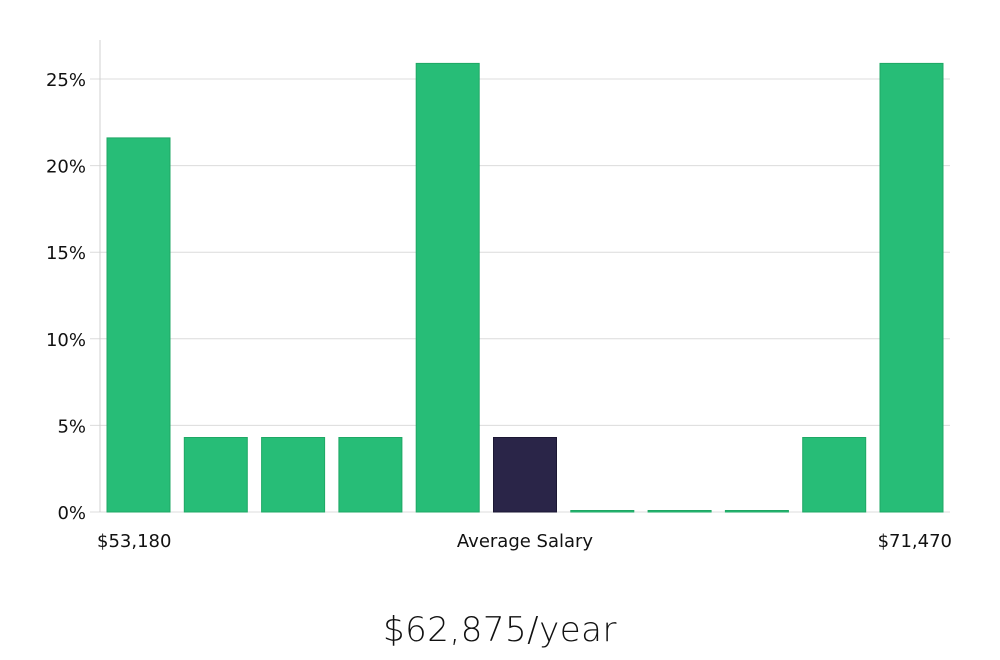  Describe the element at coordinates (134, 541) in the screenshot. I see `x-min-label: $53,180` at that location.